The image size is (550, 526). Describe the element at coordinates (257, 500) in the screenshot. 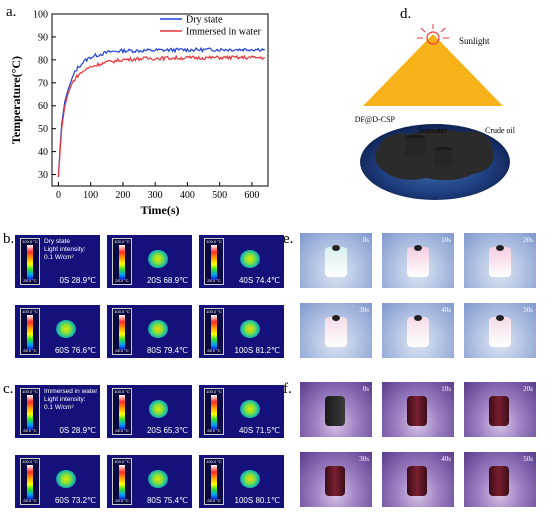

I see `time-temperature-label: 100S 80.1℃` at that location.